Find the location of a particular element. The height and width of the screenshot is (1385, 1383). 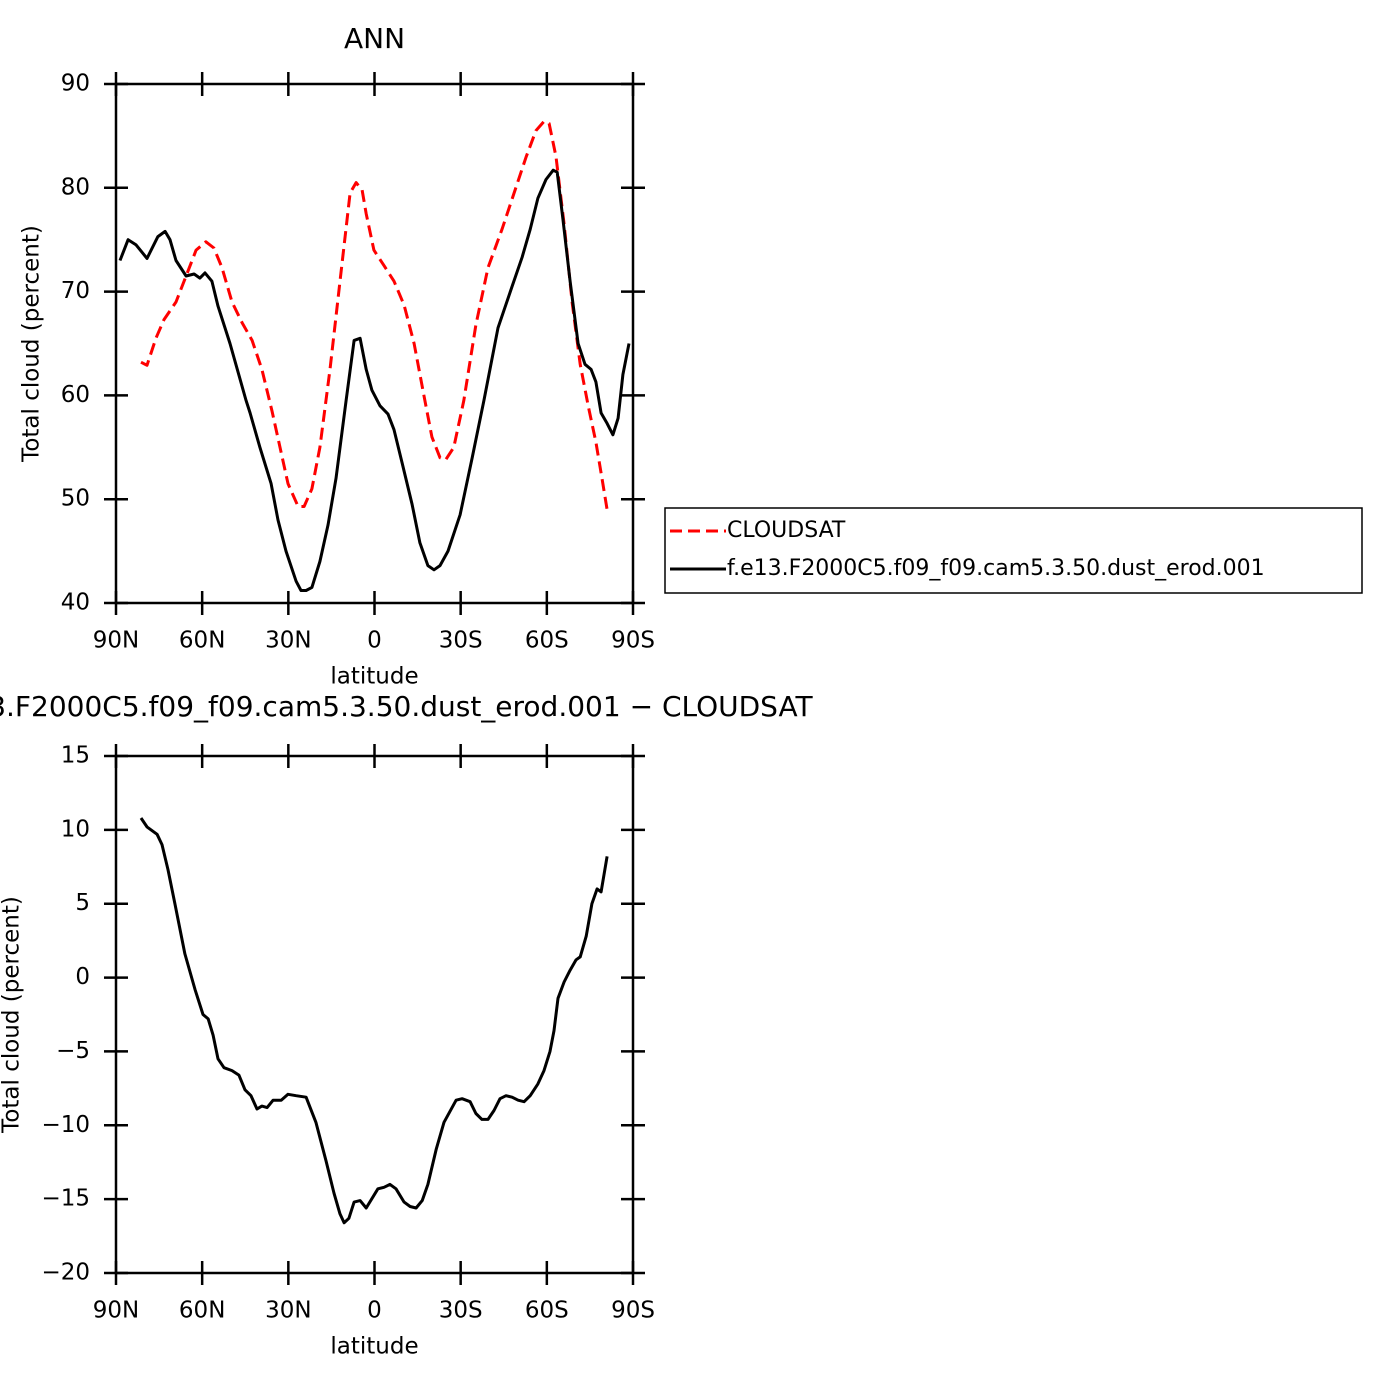

y-tick-label: 80 is located at coordinates (75, 187).